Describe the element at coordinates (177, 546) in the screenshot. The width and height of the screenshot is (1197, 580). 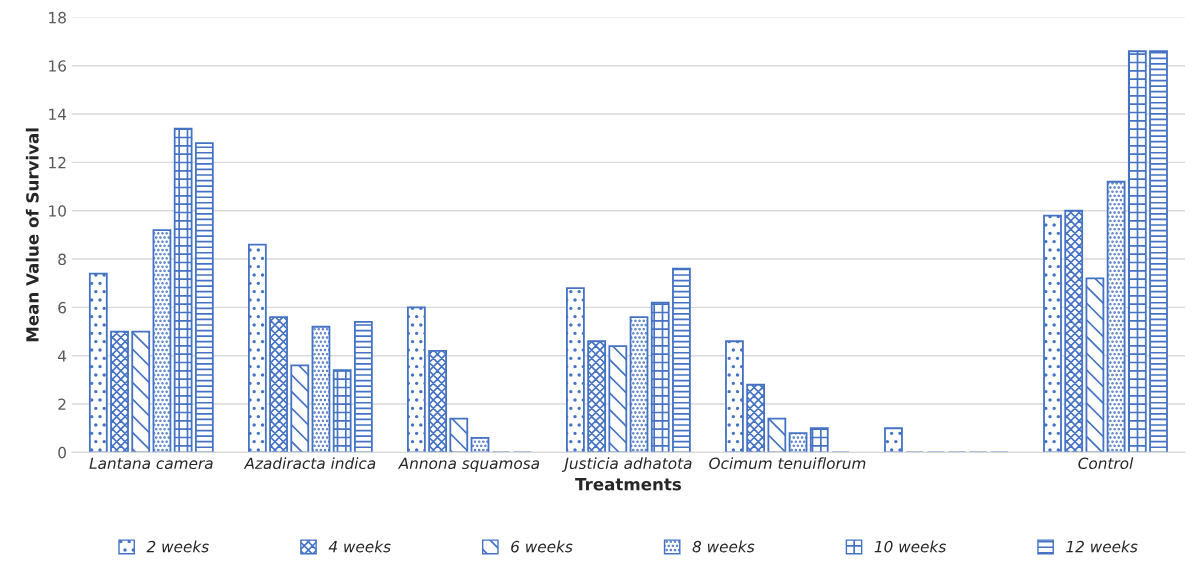
I see `legend-label: 2 weeks` at that location.